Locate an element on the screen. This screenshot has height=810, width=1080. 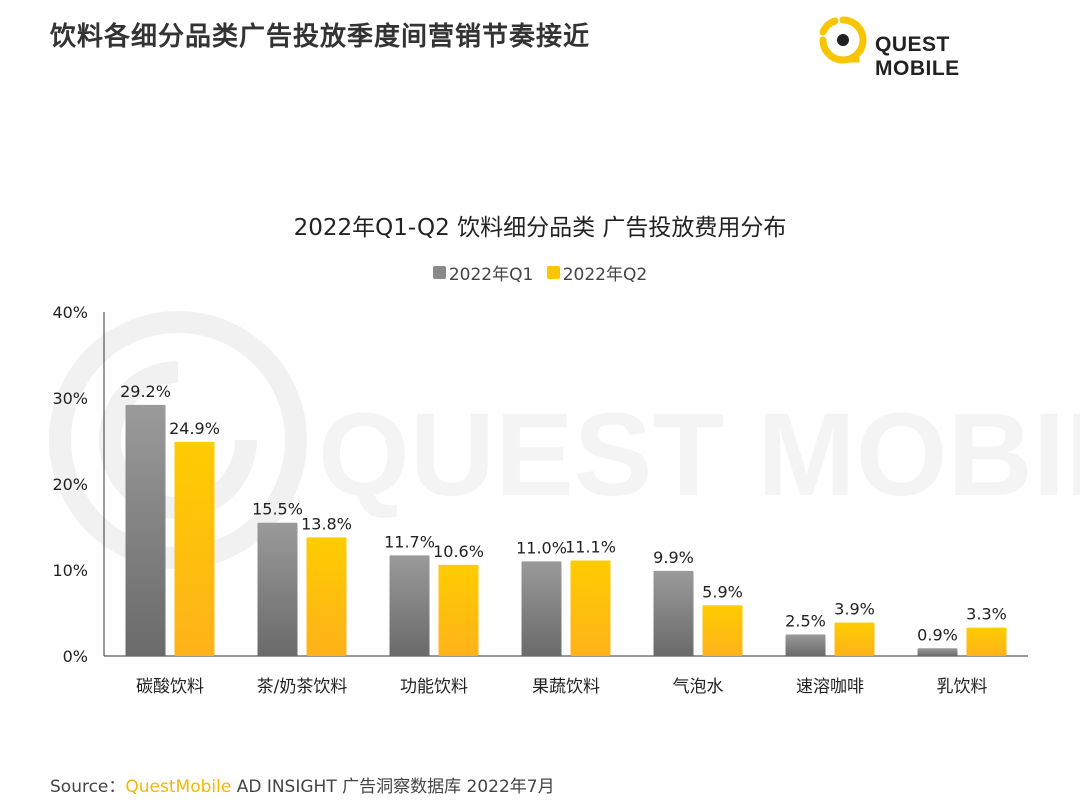
legend-item-q1: 2022年Q1 is located at coordinates (483, 272).